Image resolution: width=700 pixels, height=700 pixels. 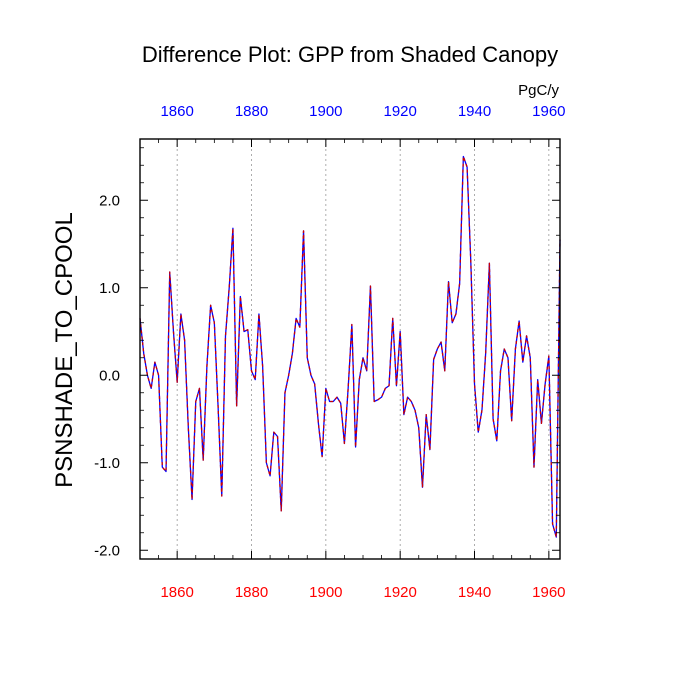 I want to click on x-tick-label-bottom: 1920, so click(x=399, y=592).